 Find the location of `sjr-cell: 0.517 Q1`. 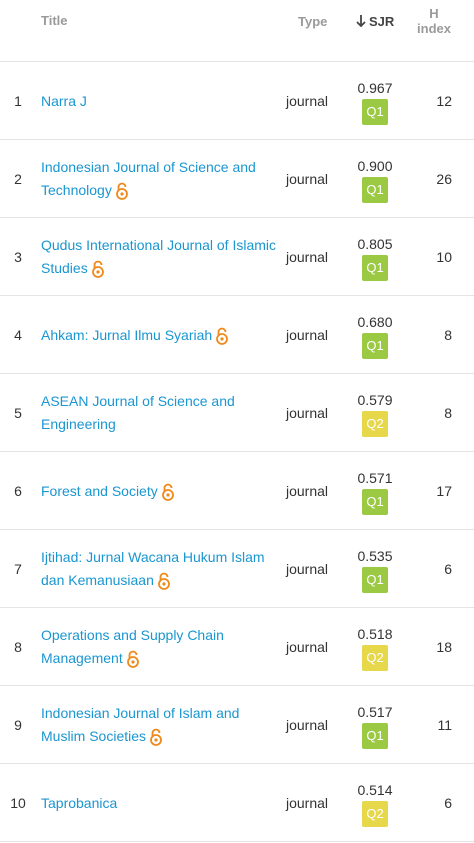

sjr-cell: 0.517 Q1 is located at coordinates (375, 726).